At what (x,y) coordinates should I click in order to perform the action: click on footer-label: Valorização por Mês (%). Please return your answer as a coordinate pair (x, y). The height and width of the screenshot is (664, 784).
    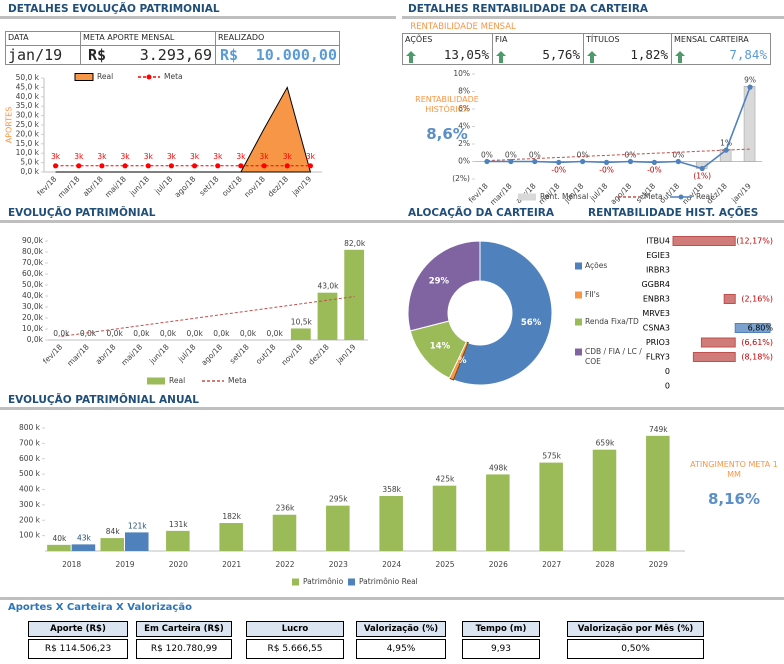
    Looking at the image, I should click on (635, 629).